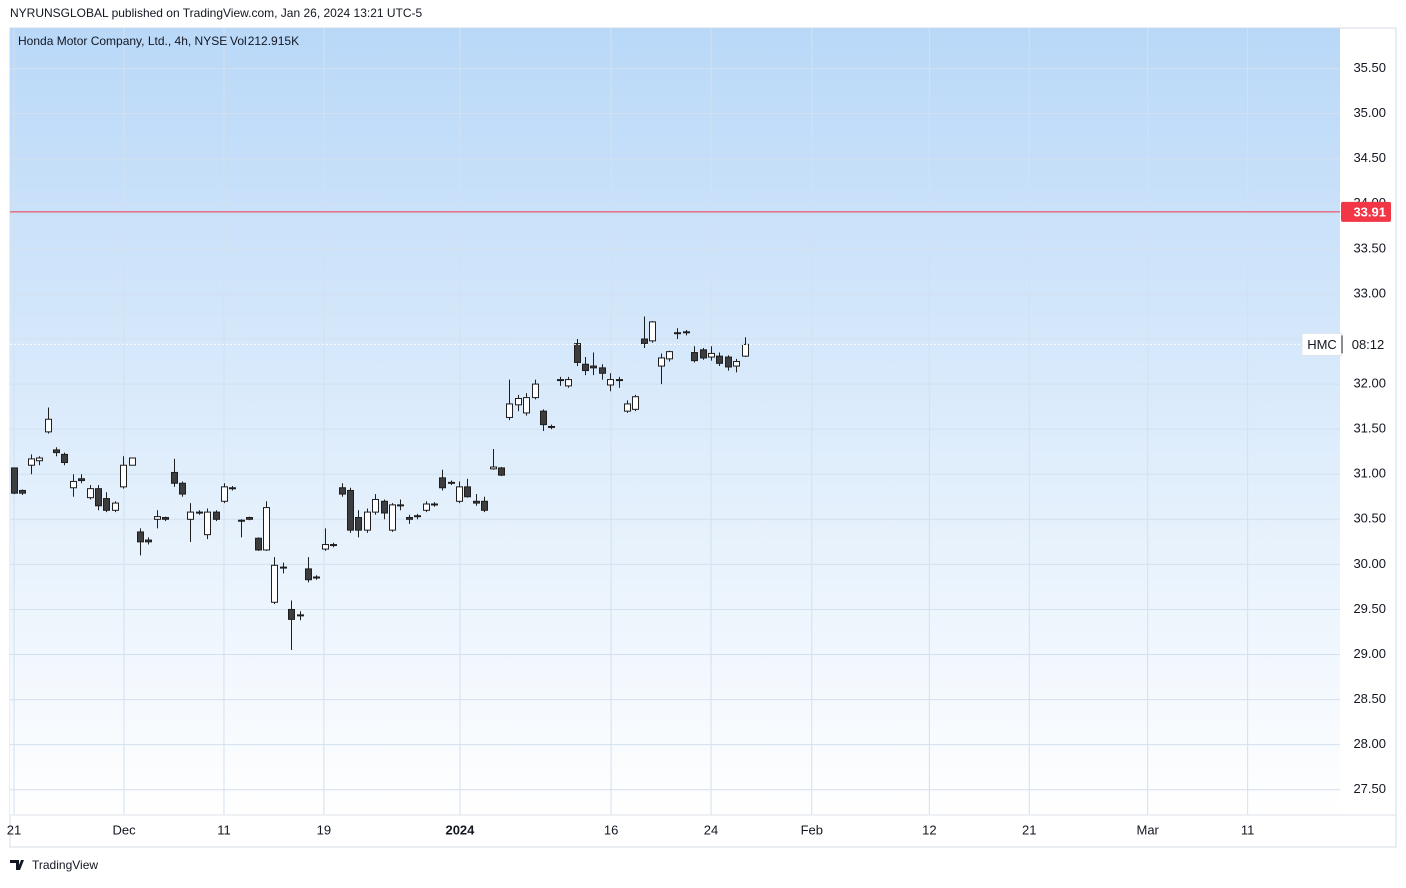 The width and height of the screenshot is (1406, 888). I want to click on x-tick-label: 16, so click(611, 829).